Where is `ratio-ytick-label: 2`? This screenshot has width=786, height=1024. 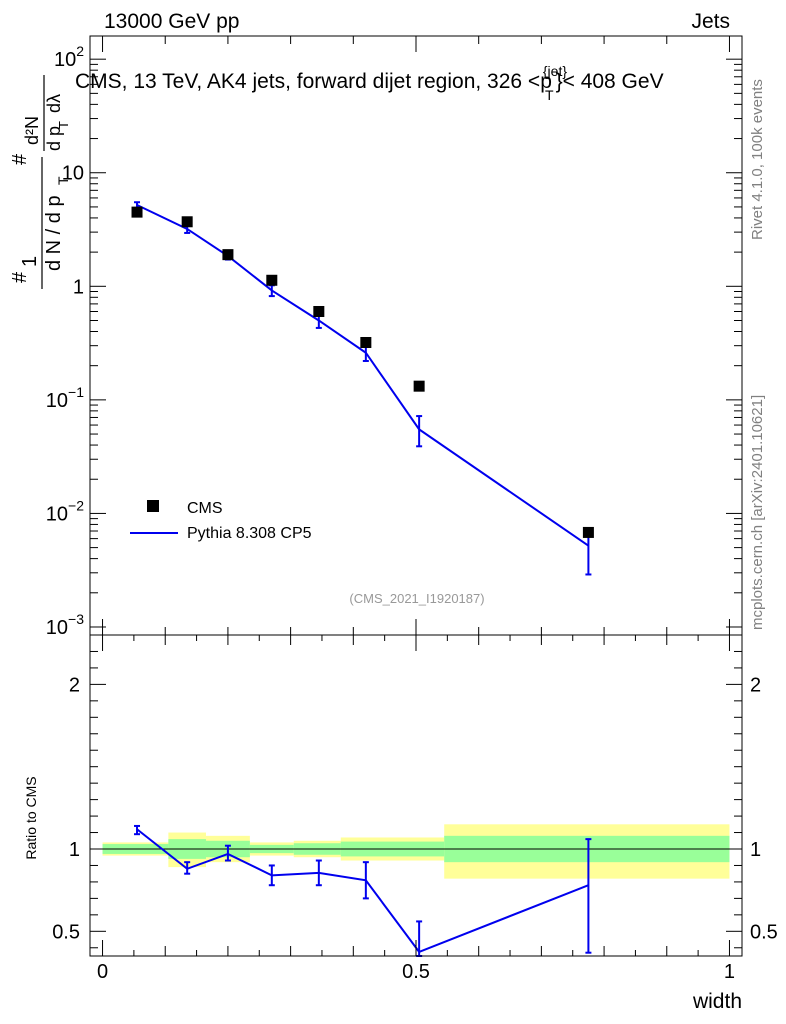
ratio-ytick-label: 2 is located at coordinates (74, 685).